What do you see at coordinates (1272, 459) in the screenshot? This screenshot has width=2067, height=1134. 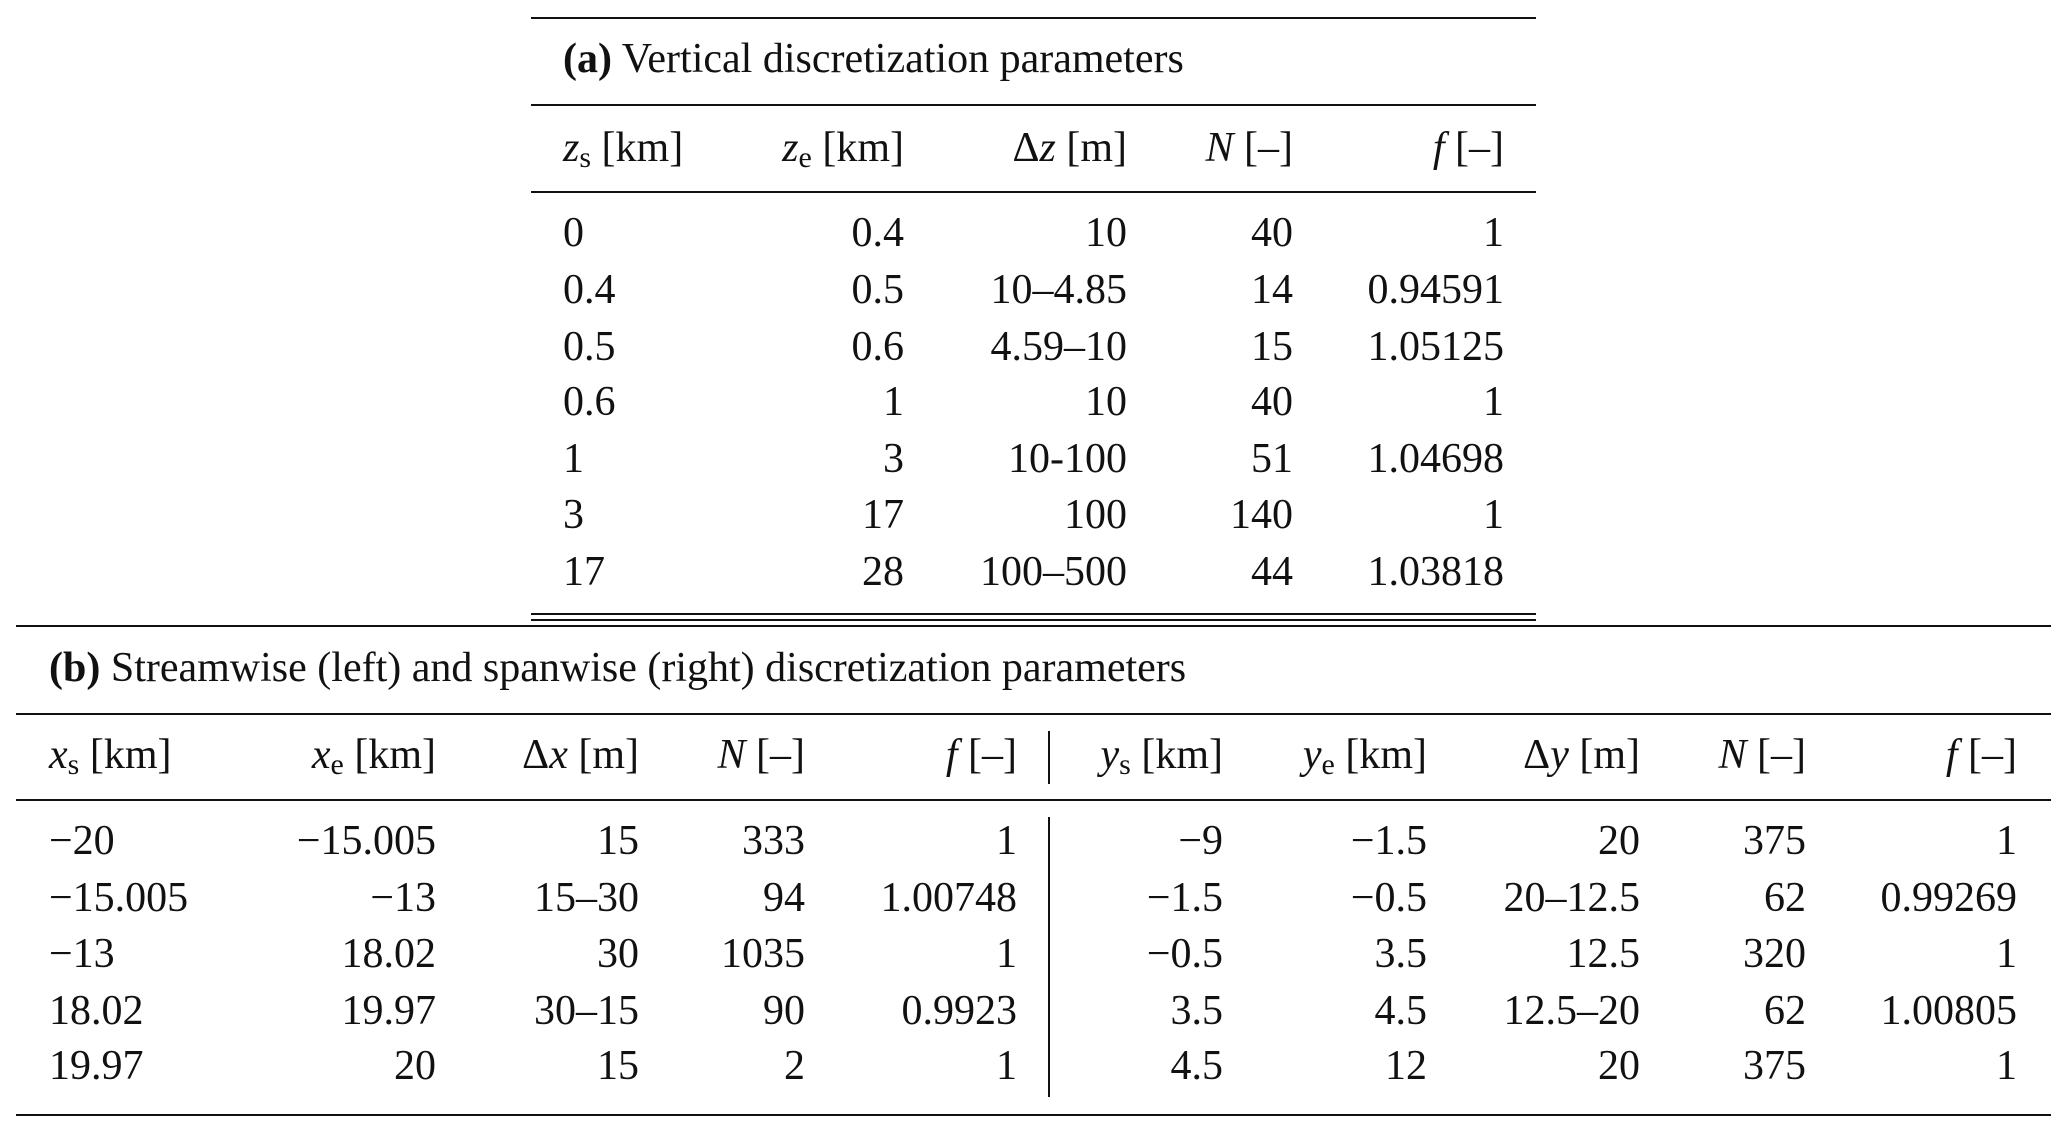 I see `table-cell: 51` at bounding box center [1272, 459].